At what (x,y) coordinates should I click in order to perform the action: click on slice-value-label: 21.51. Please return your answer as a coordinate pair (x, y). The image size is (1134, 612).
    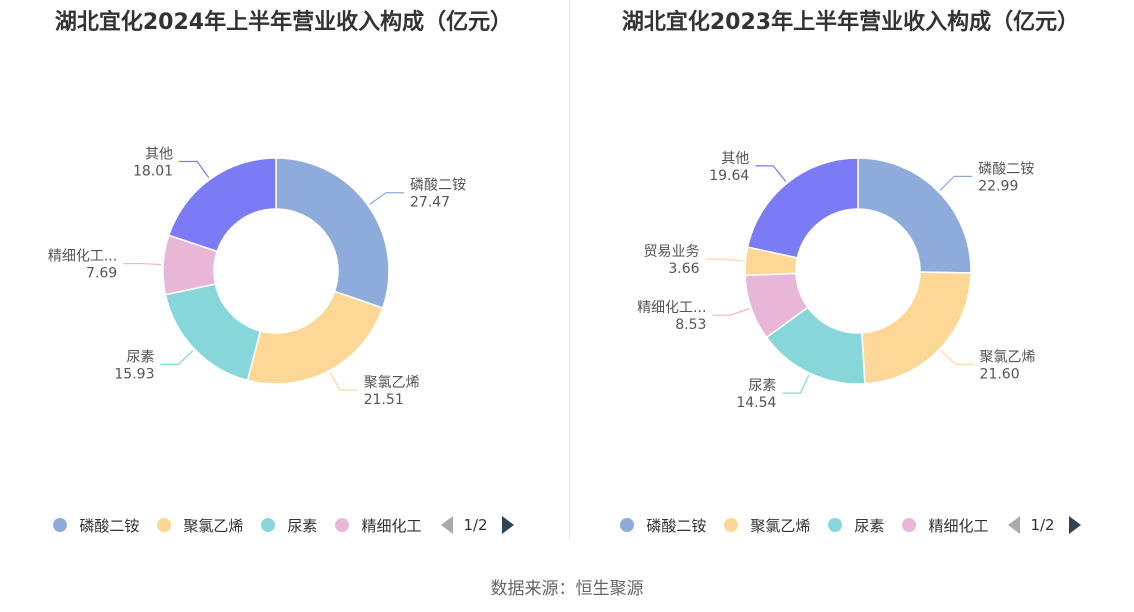
    Looking at the image, I should click on (384, 400).